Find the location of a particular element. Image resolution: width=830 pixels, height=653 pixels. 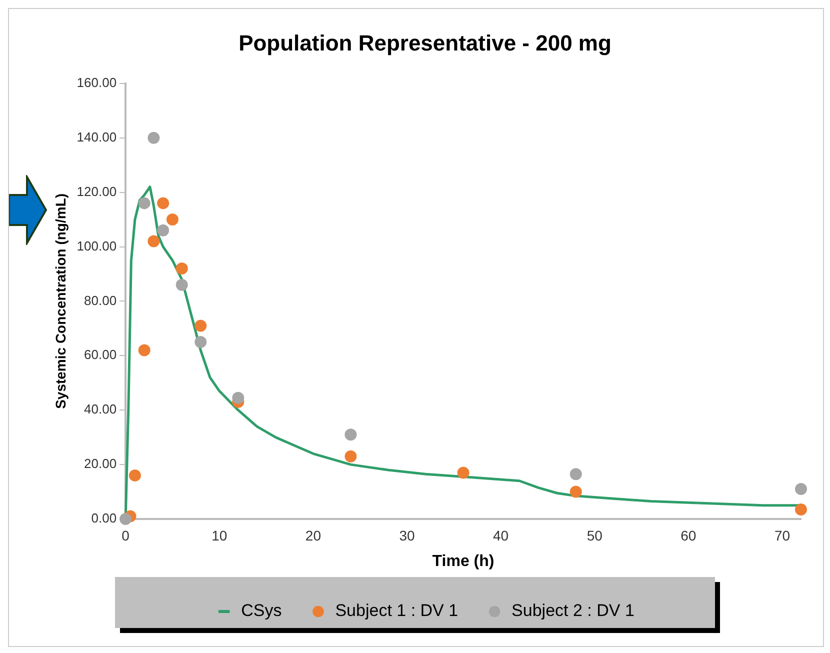

chart-title: Population Representative - 200 mg is located at coordinates (425, 43).